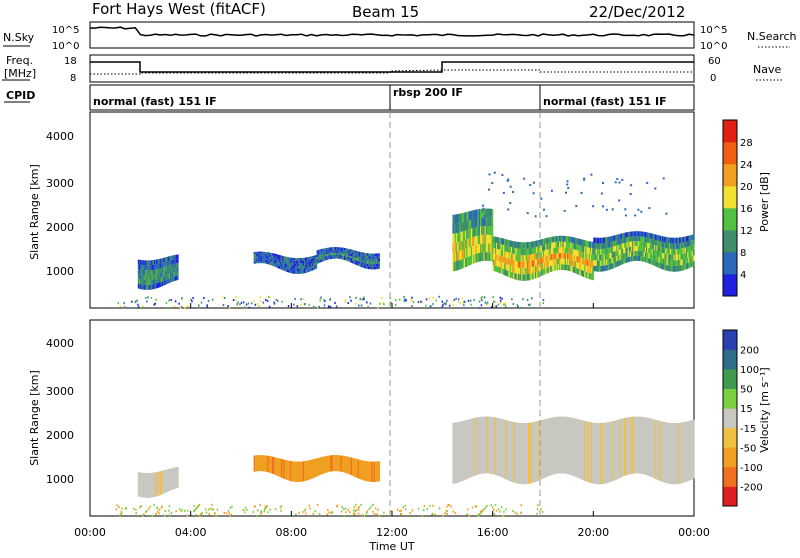 This screenshot has height=558, width=800. Describe the element at coordinates (749, 351) in the screenshot. I see `colorbar-tick: 200` at that location.